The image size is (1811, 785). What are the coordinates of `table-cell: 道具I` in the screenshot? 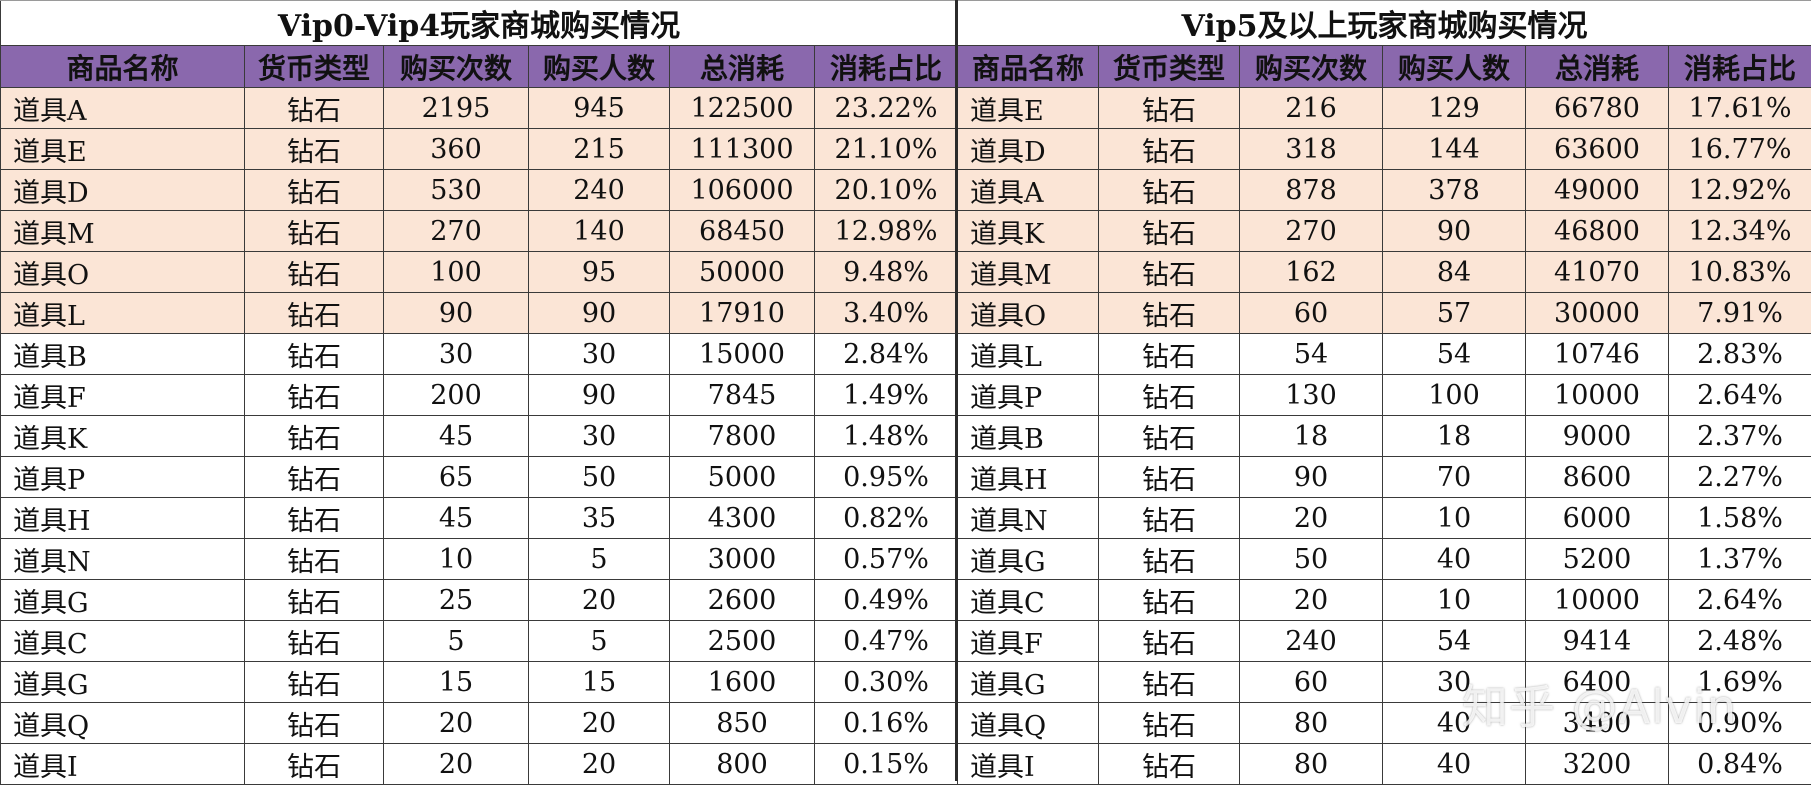 It's located at (1028, 764).